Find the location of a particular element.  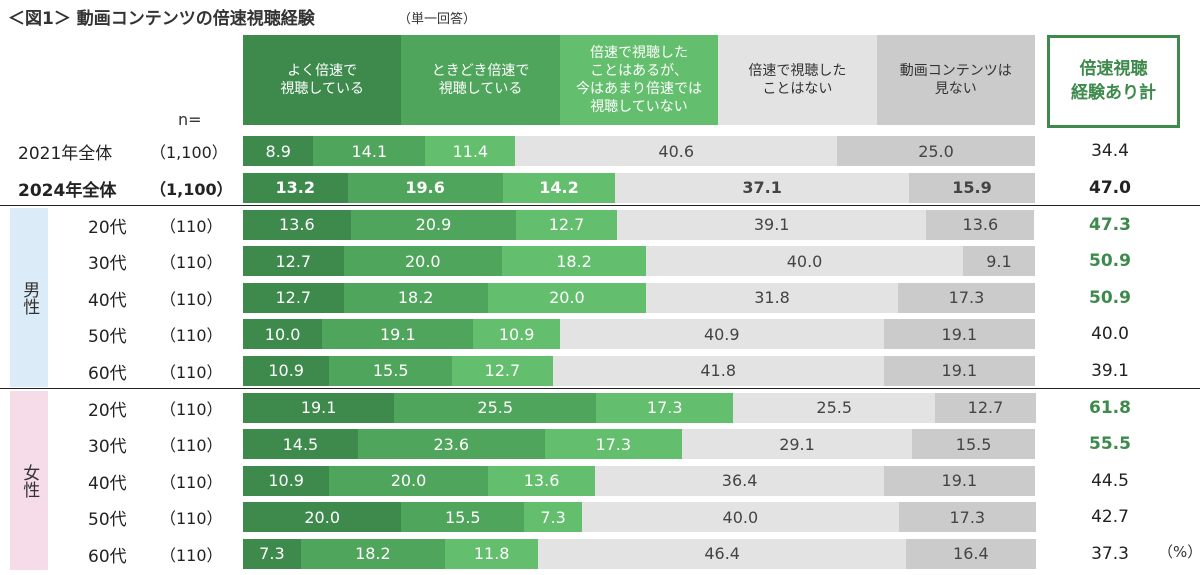

bar-label: 7.3 is located at coordinates (272, 554).